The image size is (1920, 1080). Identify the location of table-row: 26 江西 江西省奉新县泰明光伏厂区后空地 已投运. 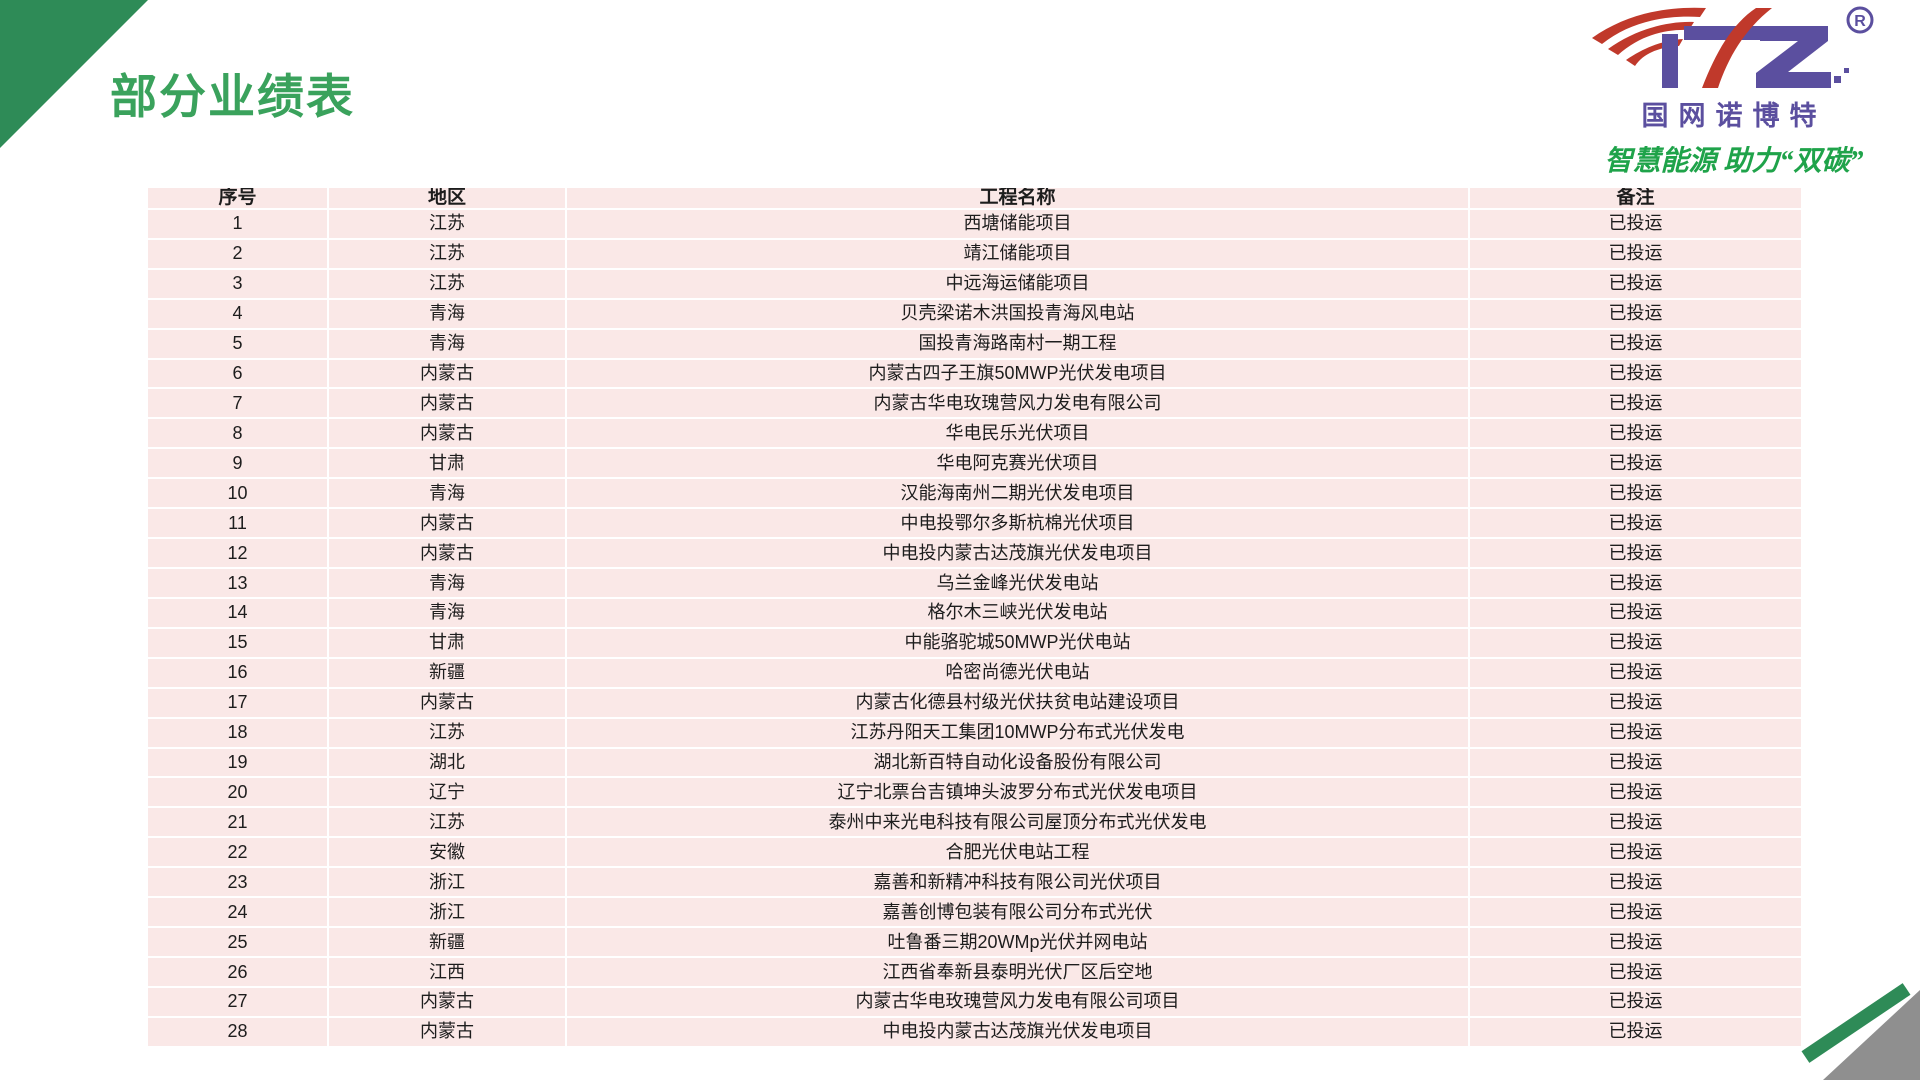
(974, 971).